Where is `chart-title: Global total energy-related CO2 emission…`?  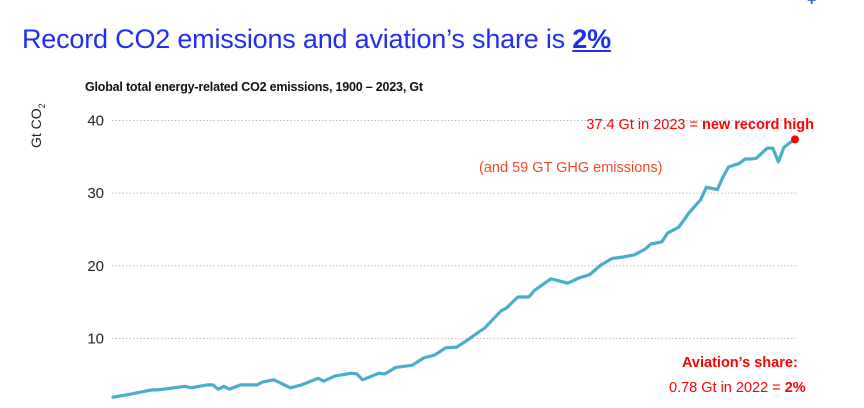 chart-title: Global total energy-related CO2 emission… is located at coordinates (254, 87).